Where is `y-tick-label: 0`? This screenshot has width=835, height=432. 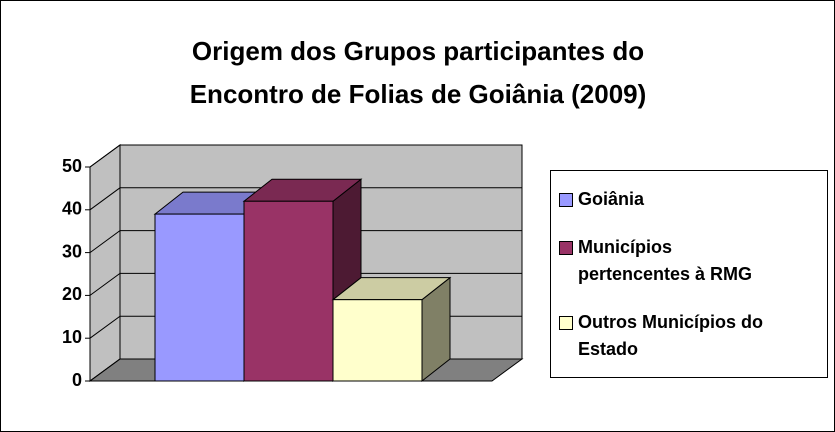
y-tick-label: 0 is located at coordinates (77, 380).